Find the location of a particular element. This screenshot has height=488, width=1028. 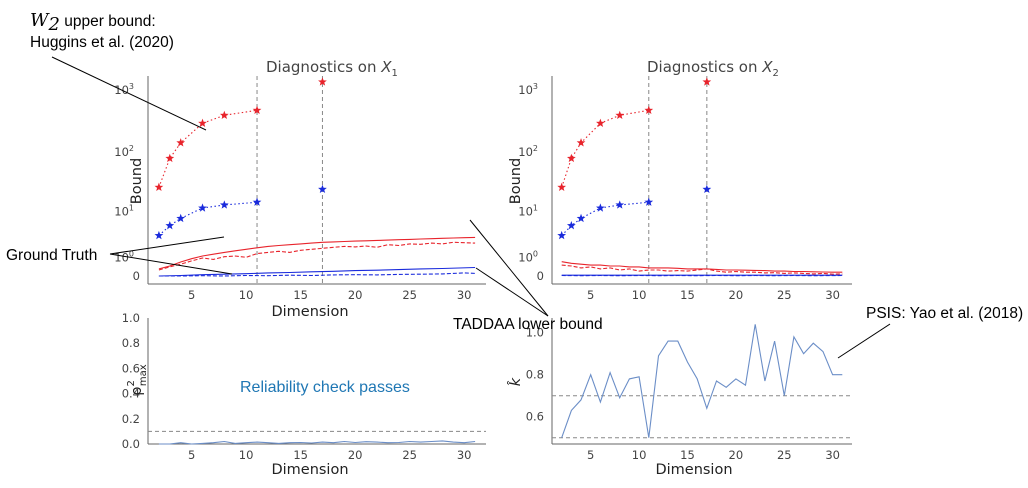

panel-2-title: Diagnostics on X2 is located at coordinates (713, 68).